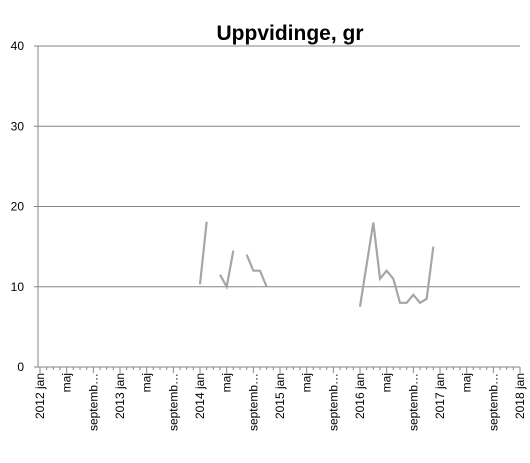 The height and width of the screenshot is (463, 530). What do you see at coordinates (290, 33) in the screenshot?
I see `chart-title: Uppvidinge, gr` at bounding box center [290, 33].